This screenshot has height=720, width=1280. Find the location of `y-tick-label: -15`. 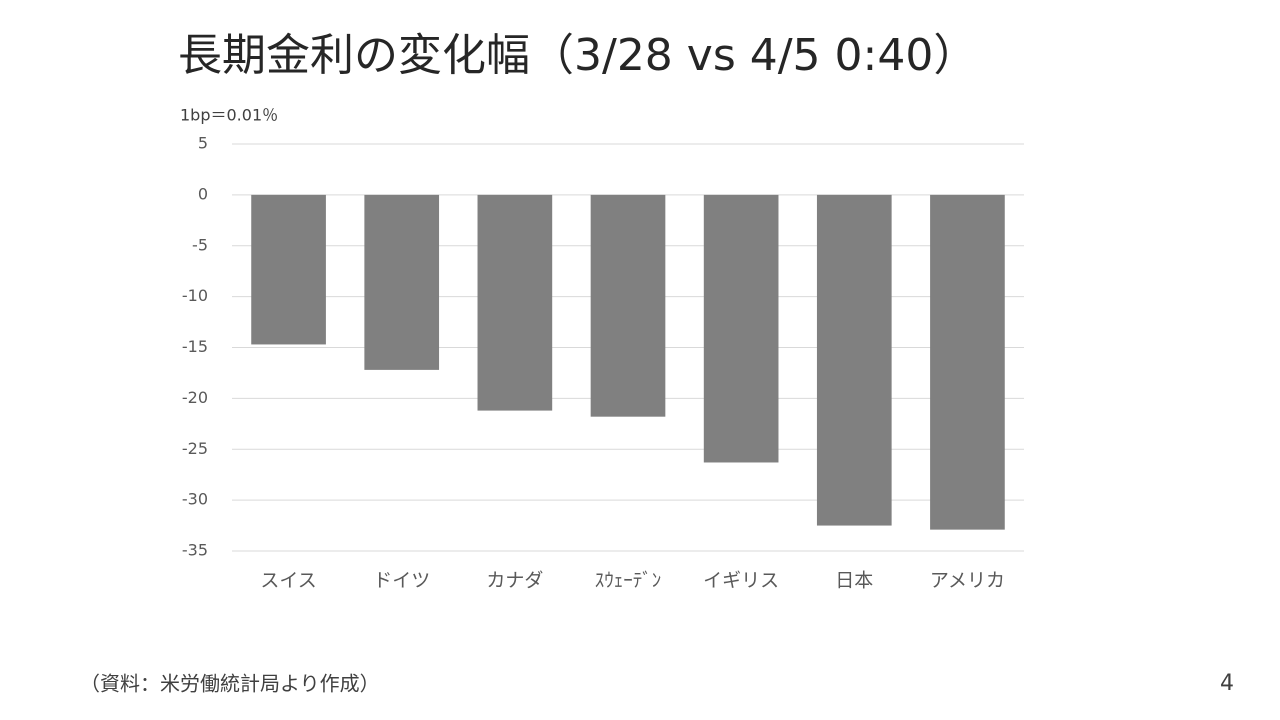

y-tick-label: -15 is located at coordinates (195, 346).